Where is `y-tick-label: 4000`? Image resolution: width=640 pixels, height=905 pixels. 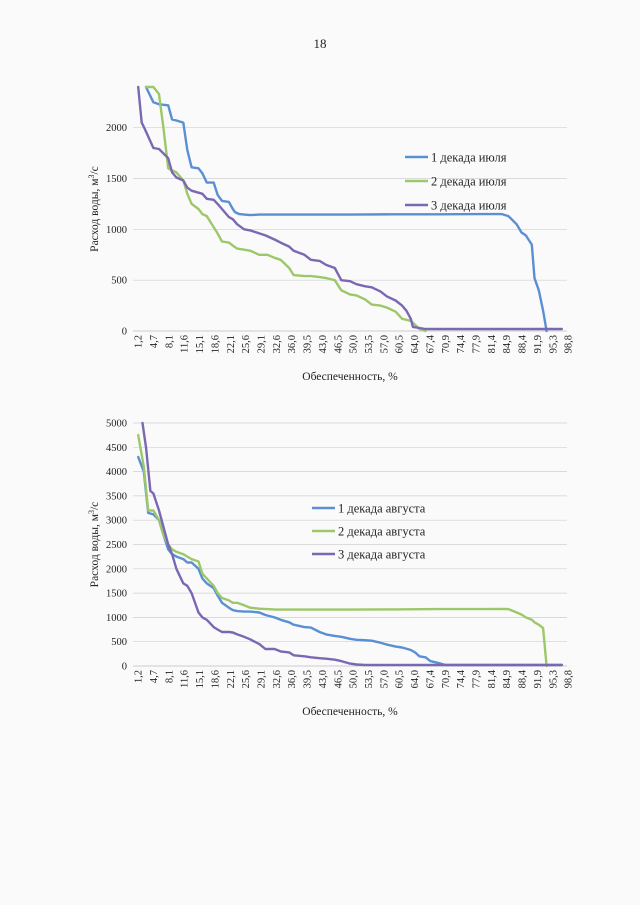
y-tick-label: 4000 is located at coordinates (116, 472).